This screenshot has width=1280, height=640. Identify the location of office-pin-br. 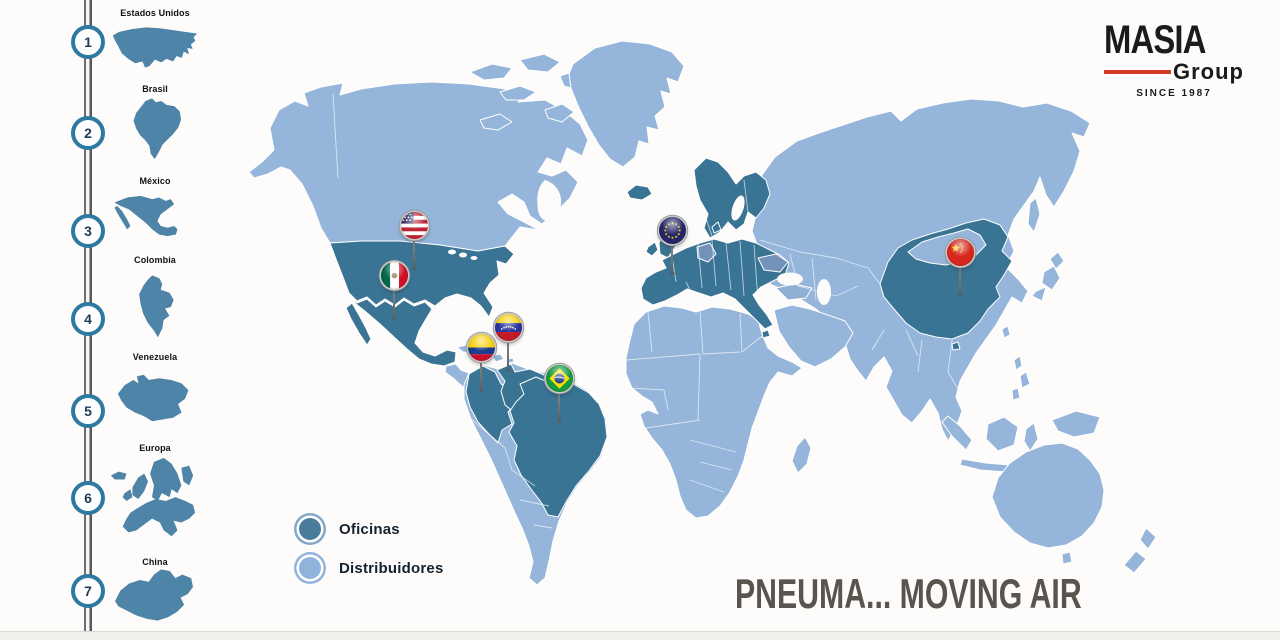
(559, 393).